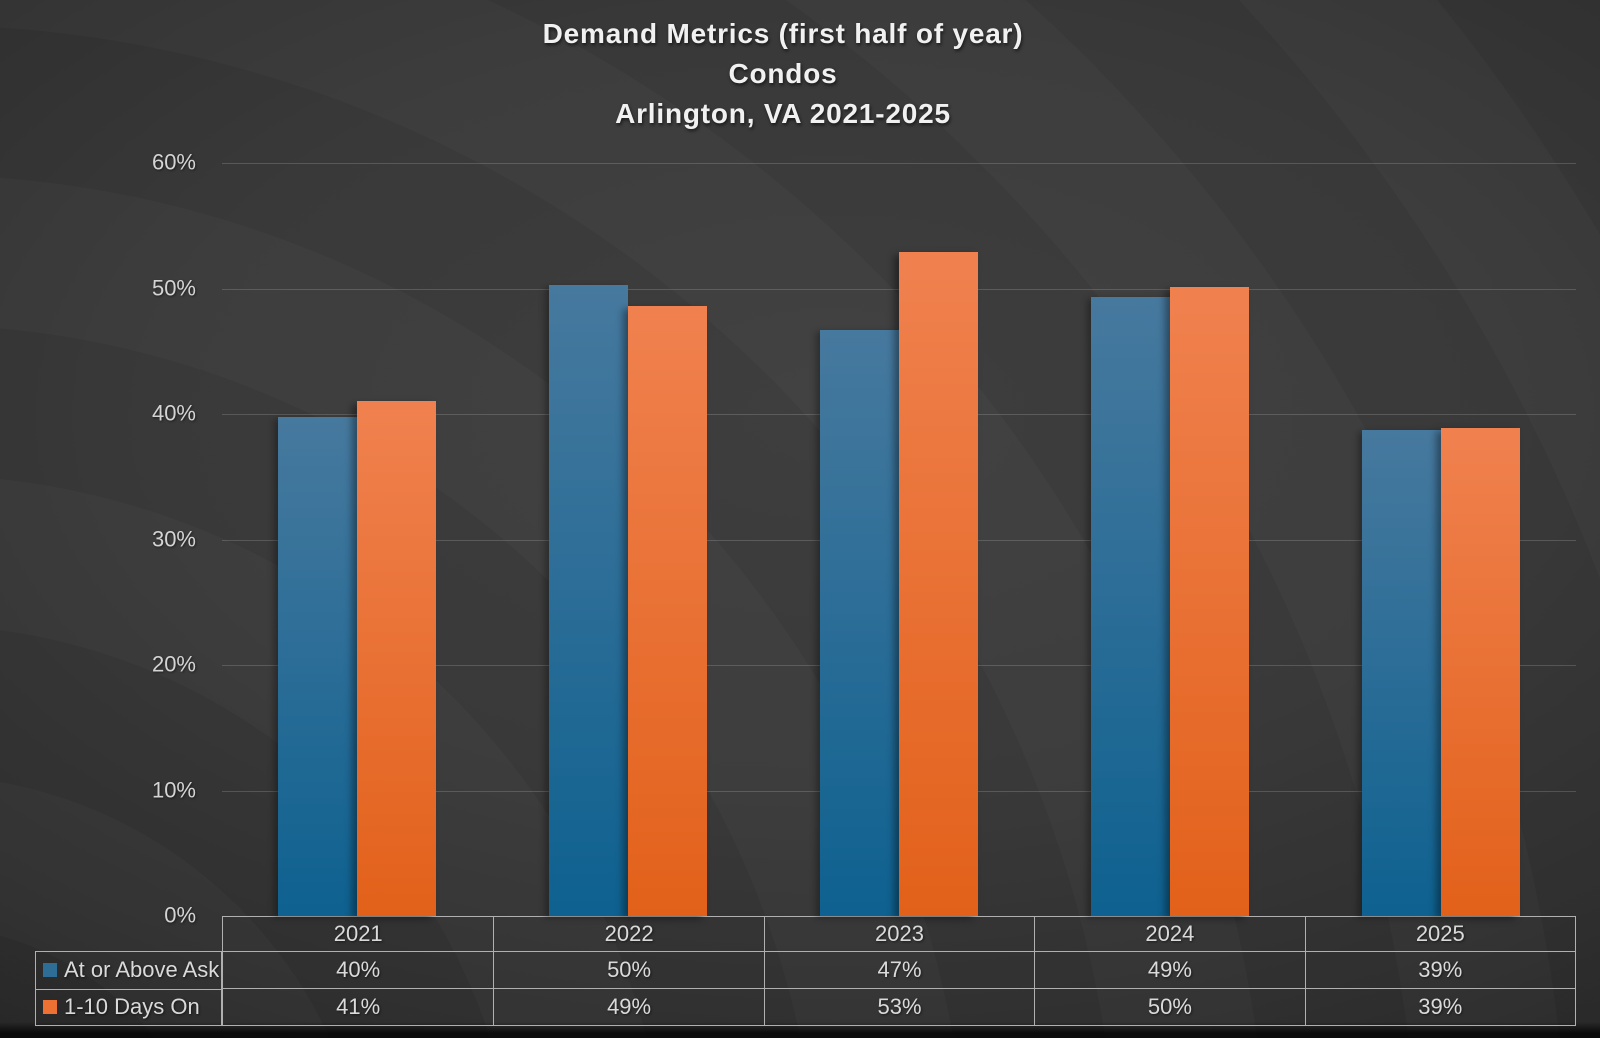  What do you see at coordinates (318, 666) in the screenshot?
I see `bar-at-or-above-ask-2021` at bounding box center [318, 666].